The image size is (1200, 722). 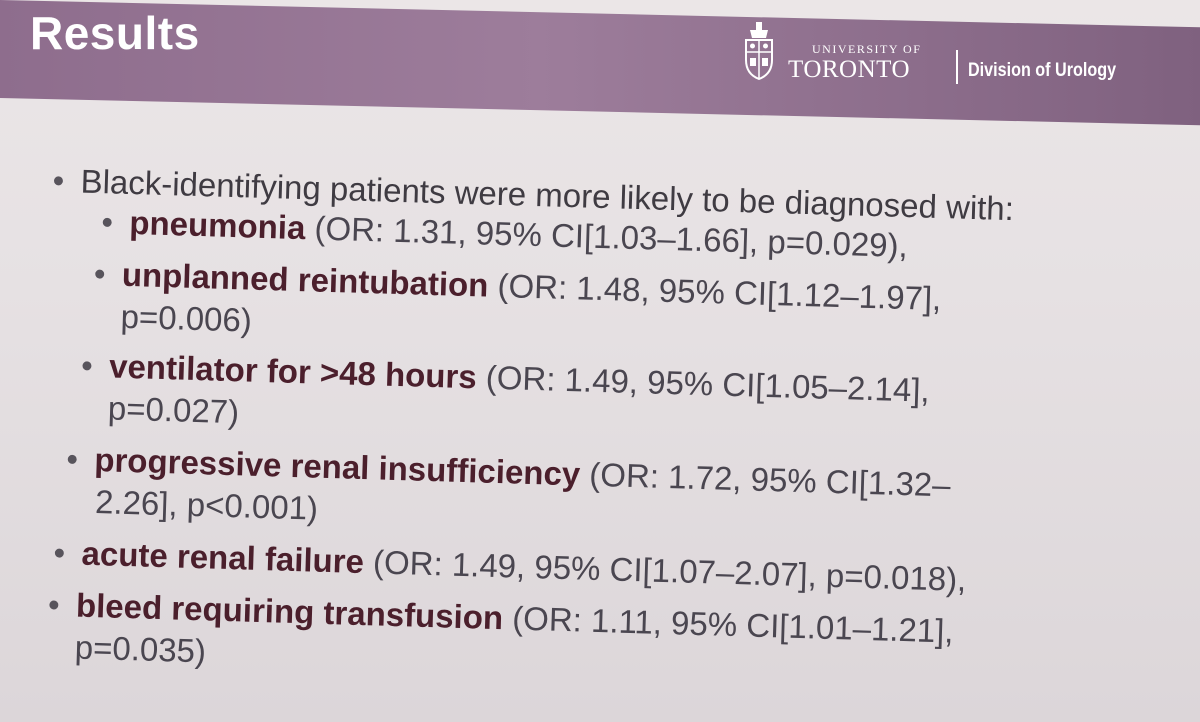 What do you see at coordinates (173, 410) in the screenshot?
I see `list-item-continuation: p=0.027)` at bounding box center [173, 410].